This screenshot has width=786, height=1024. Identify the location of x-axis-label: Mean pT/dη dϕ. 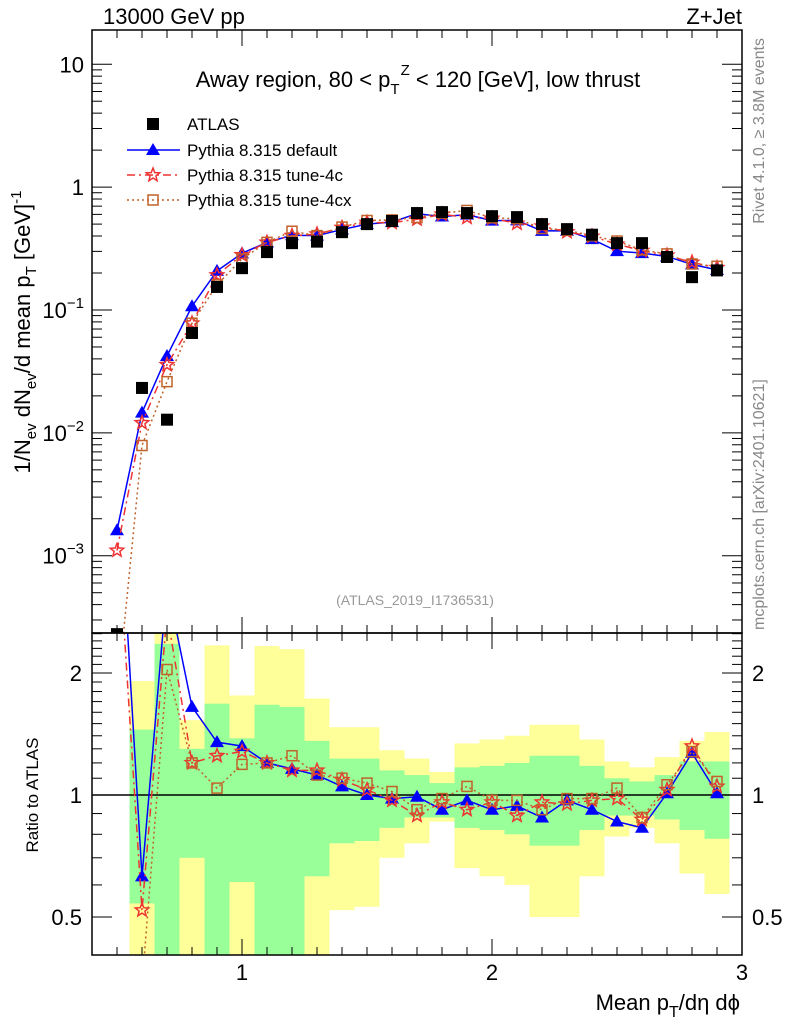
(668, 1005).